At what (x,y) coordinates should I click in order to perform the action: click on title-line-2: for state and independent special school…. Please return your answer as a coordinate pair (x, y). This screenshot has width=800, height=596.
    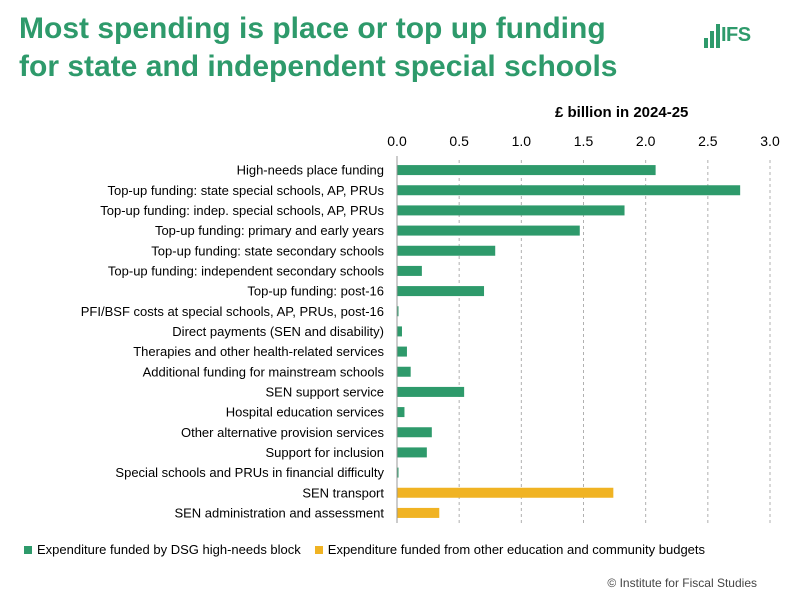
    Looking at the image, I should click on (318, 66).